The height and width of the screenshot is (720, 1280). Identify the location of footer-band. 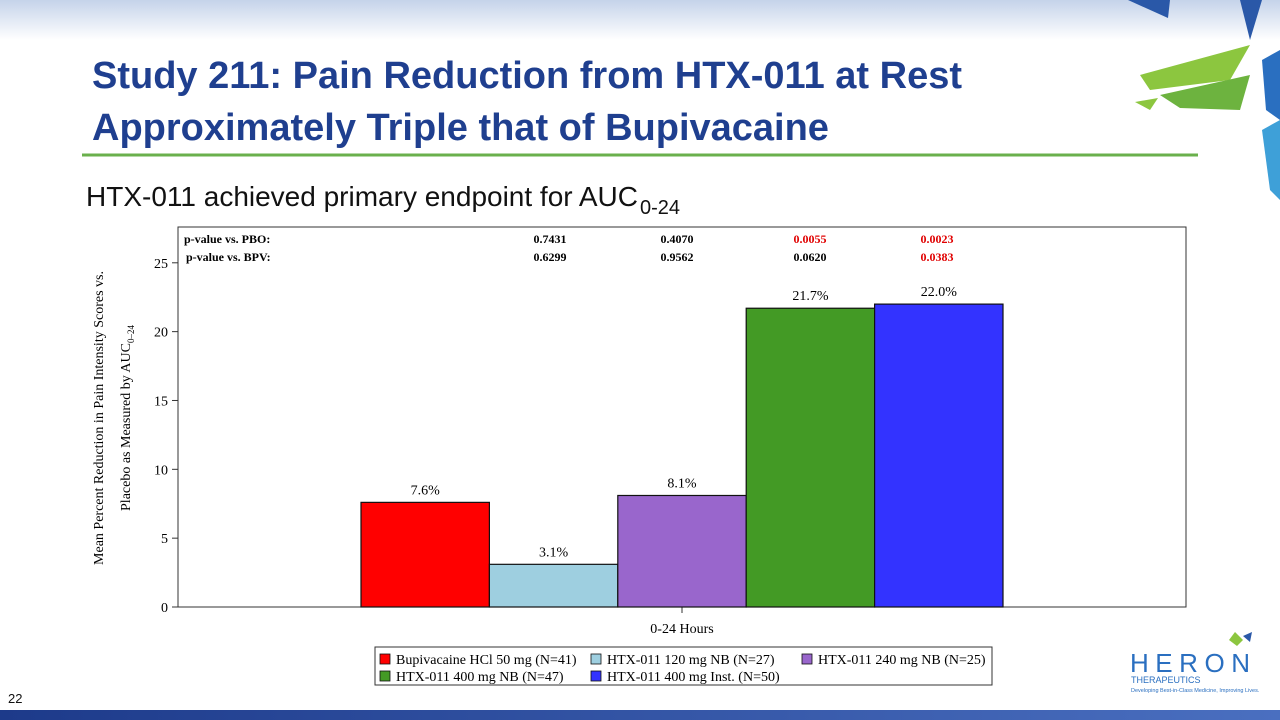
(640, 715).